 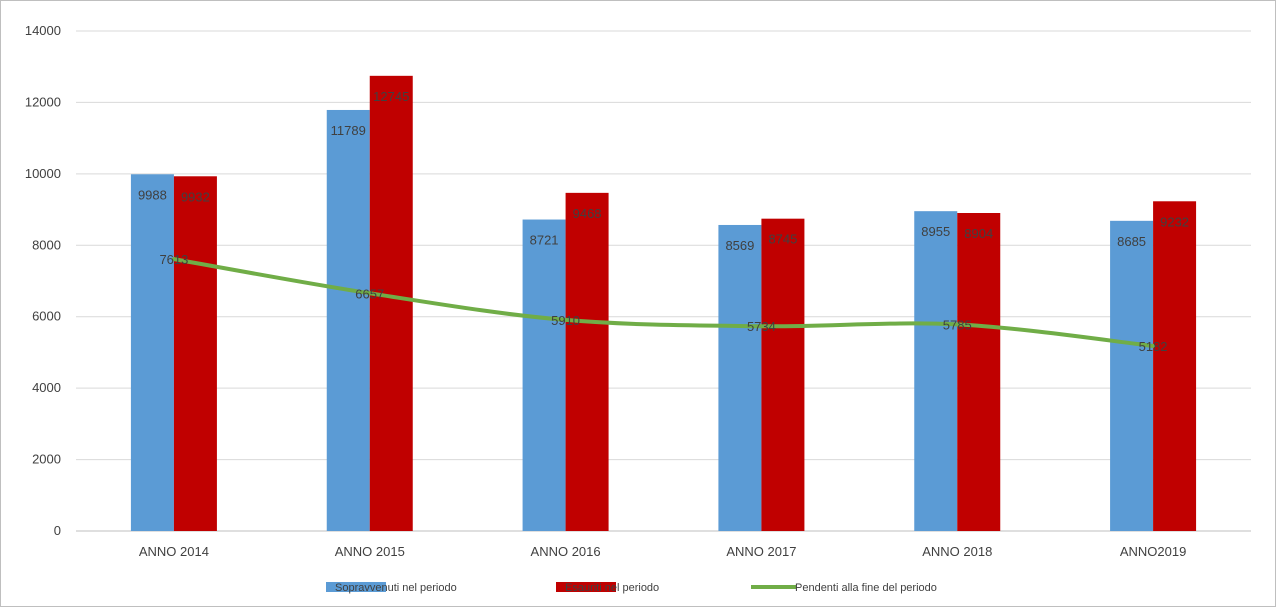 I want to click on data-label: 8685, so click(x=1131, y=241).